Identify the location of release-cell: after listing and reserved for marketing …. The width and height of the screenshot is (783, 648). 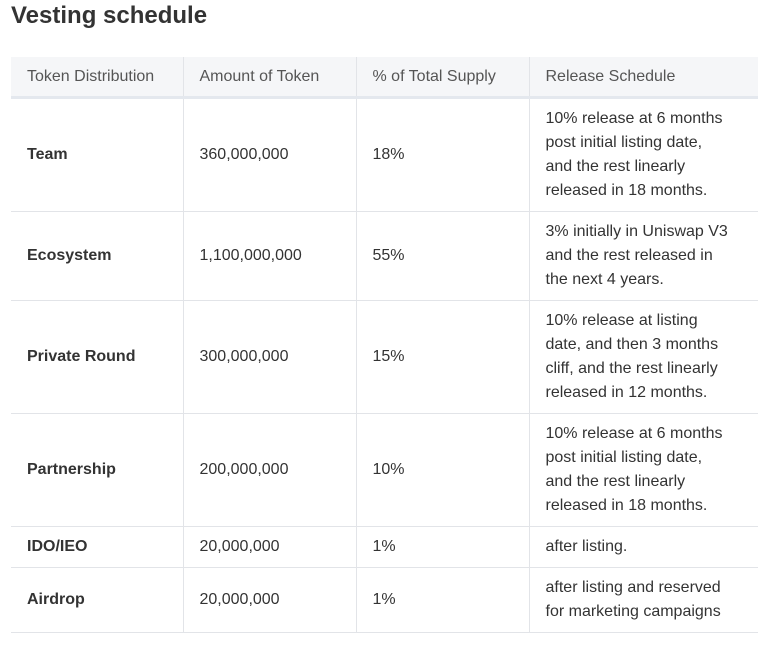
(643, 600).